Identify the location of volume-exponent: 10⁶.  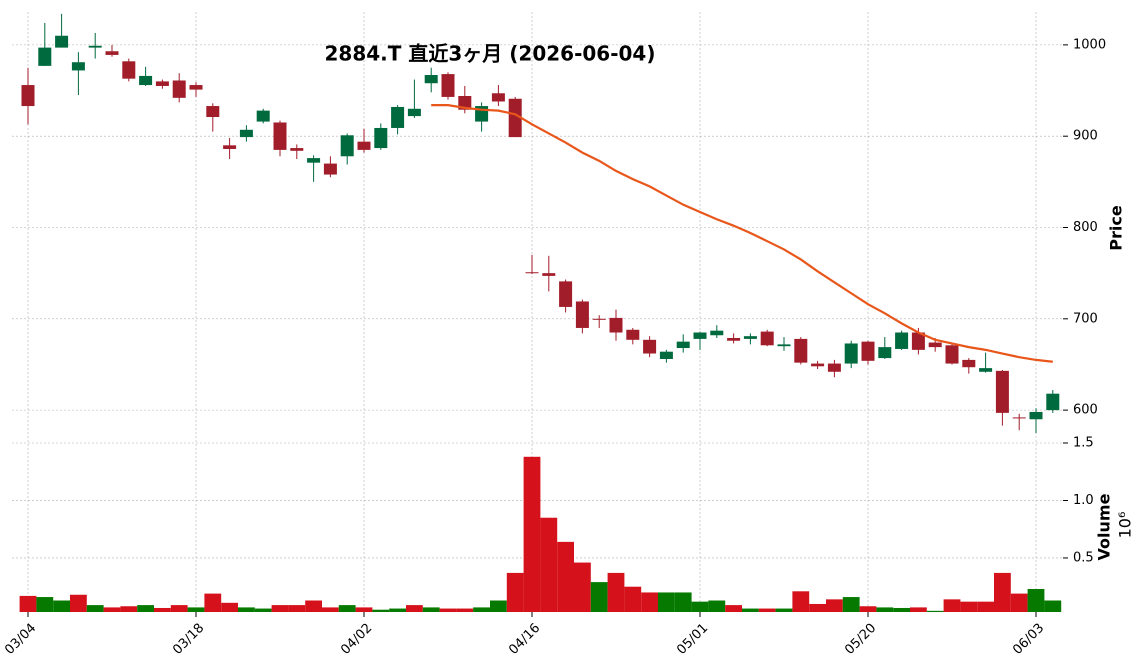
(1125, 525).